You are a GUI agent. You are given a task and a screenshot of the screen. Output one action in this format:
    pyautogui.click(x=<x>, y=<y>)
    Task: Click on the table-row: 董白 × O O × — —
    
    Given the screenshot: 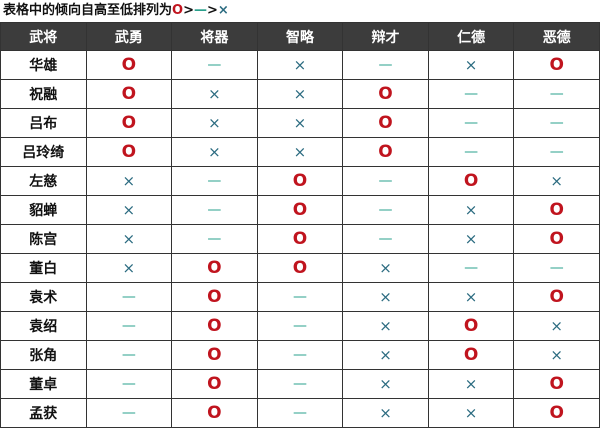 What is the action you would take?
    pyautogui.click(x=300, y=268)
    